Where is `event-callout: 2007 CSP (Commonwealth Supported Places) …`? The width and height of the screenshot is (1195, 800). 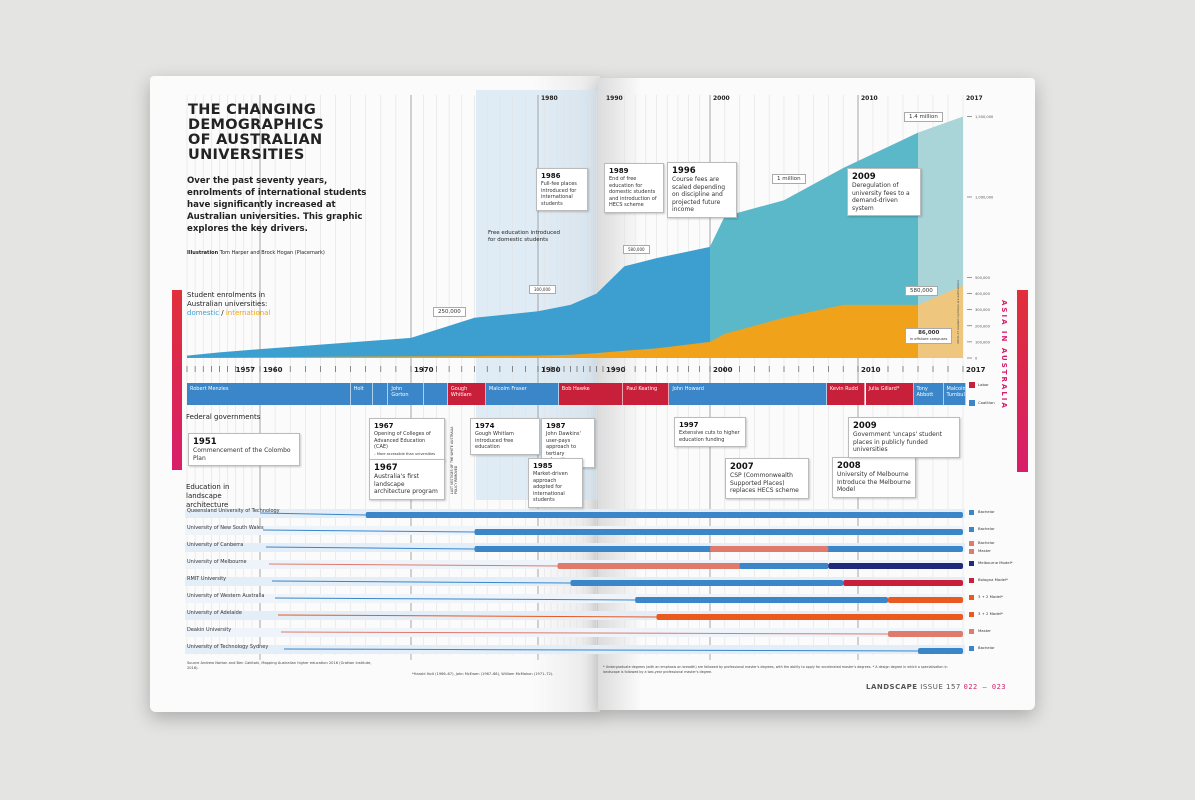
event-callout: 2007 CSP (Commonwealth Supported Places) … is located at coordinates (767, 478).